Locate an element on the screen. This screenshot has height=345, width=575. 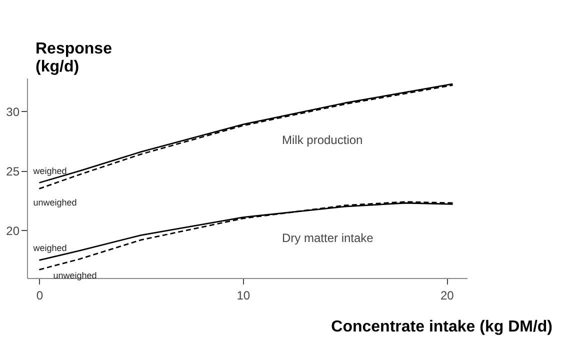
y-tick-label: 25 is located at coordinates (13, 171).